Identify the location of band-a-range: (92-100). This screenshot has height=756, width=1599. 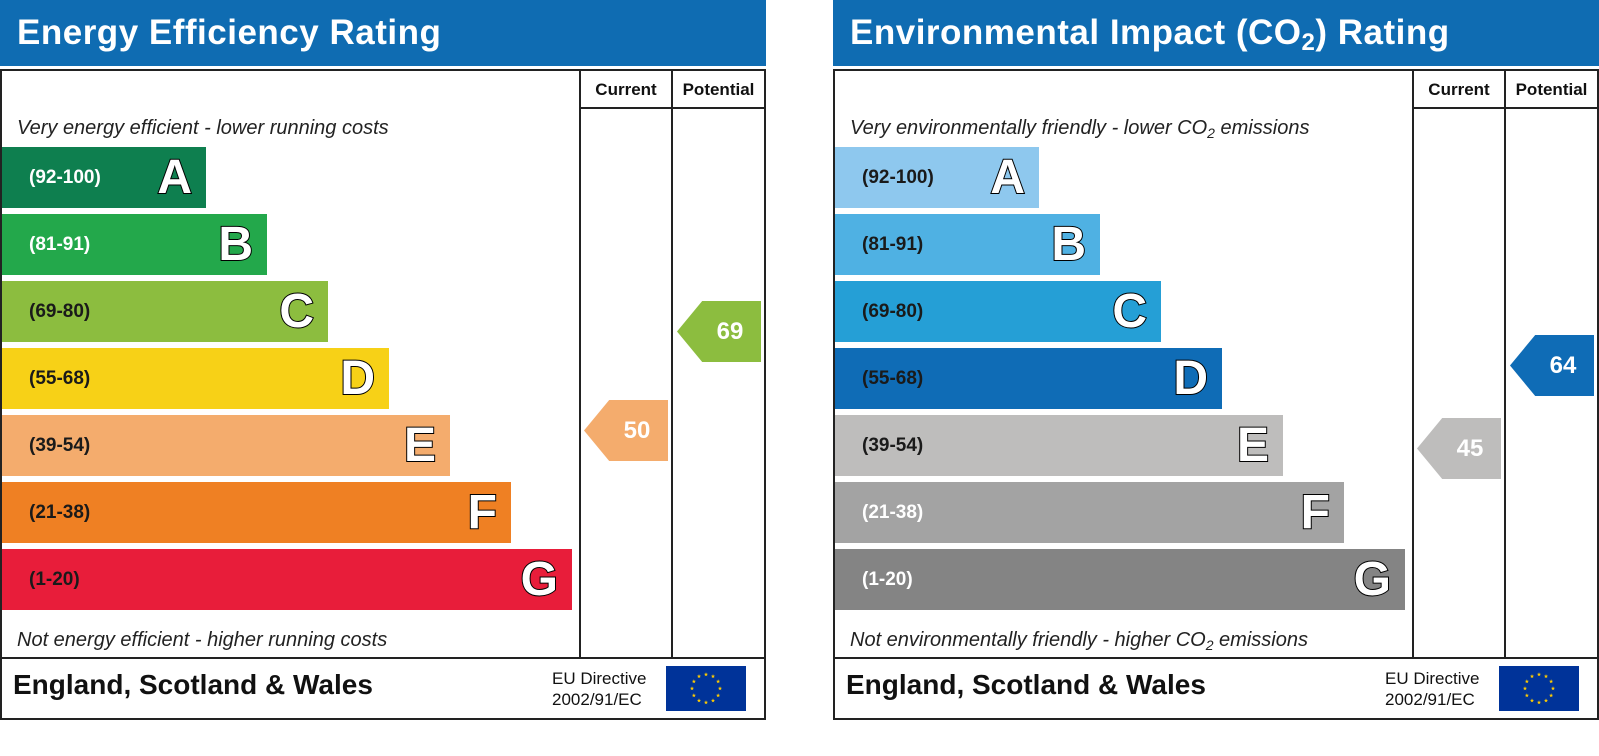
(65, 177).